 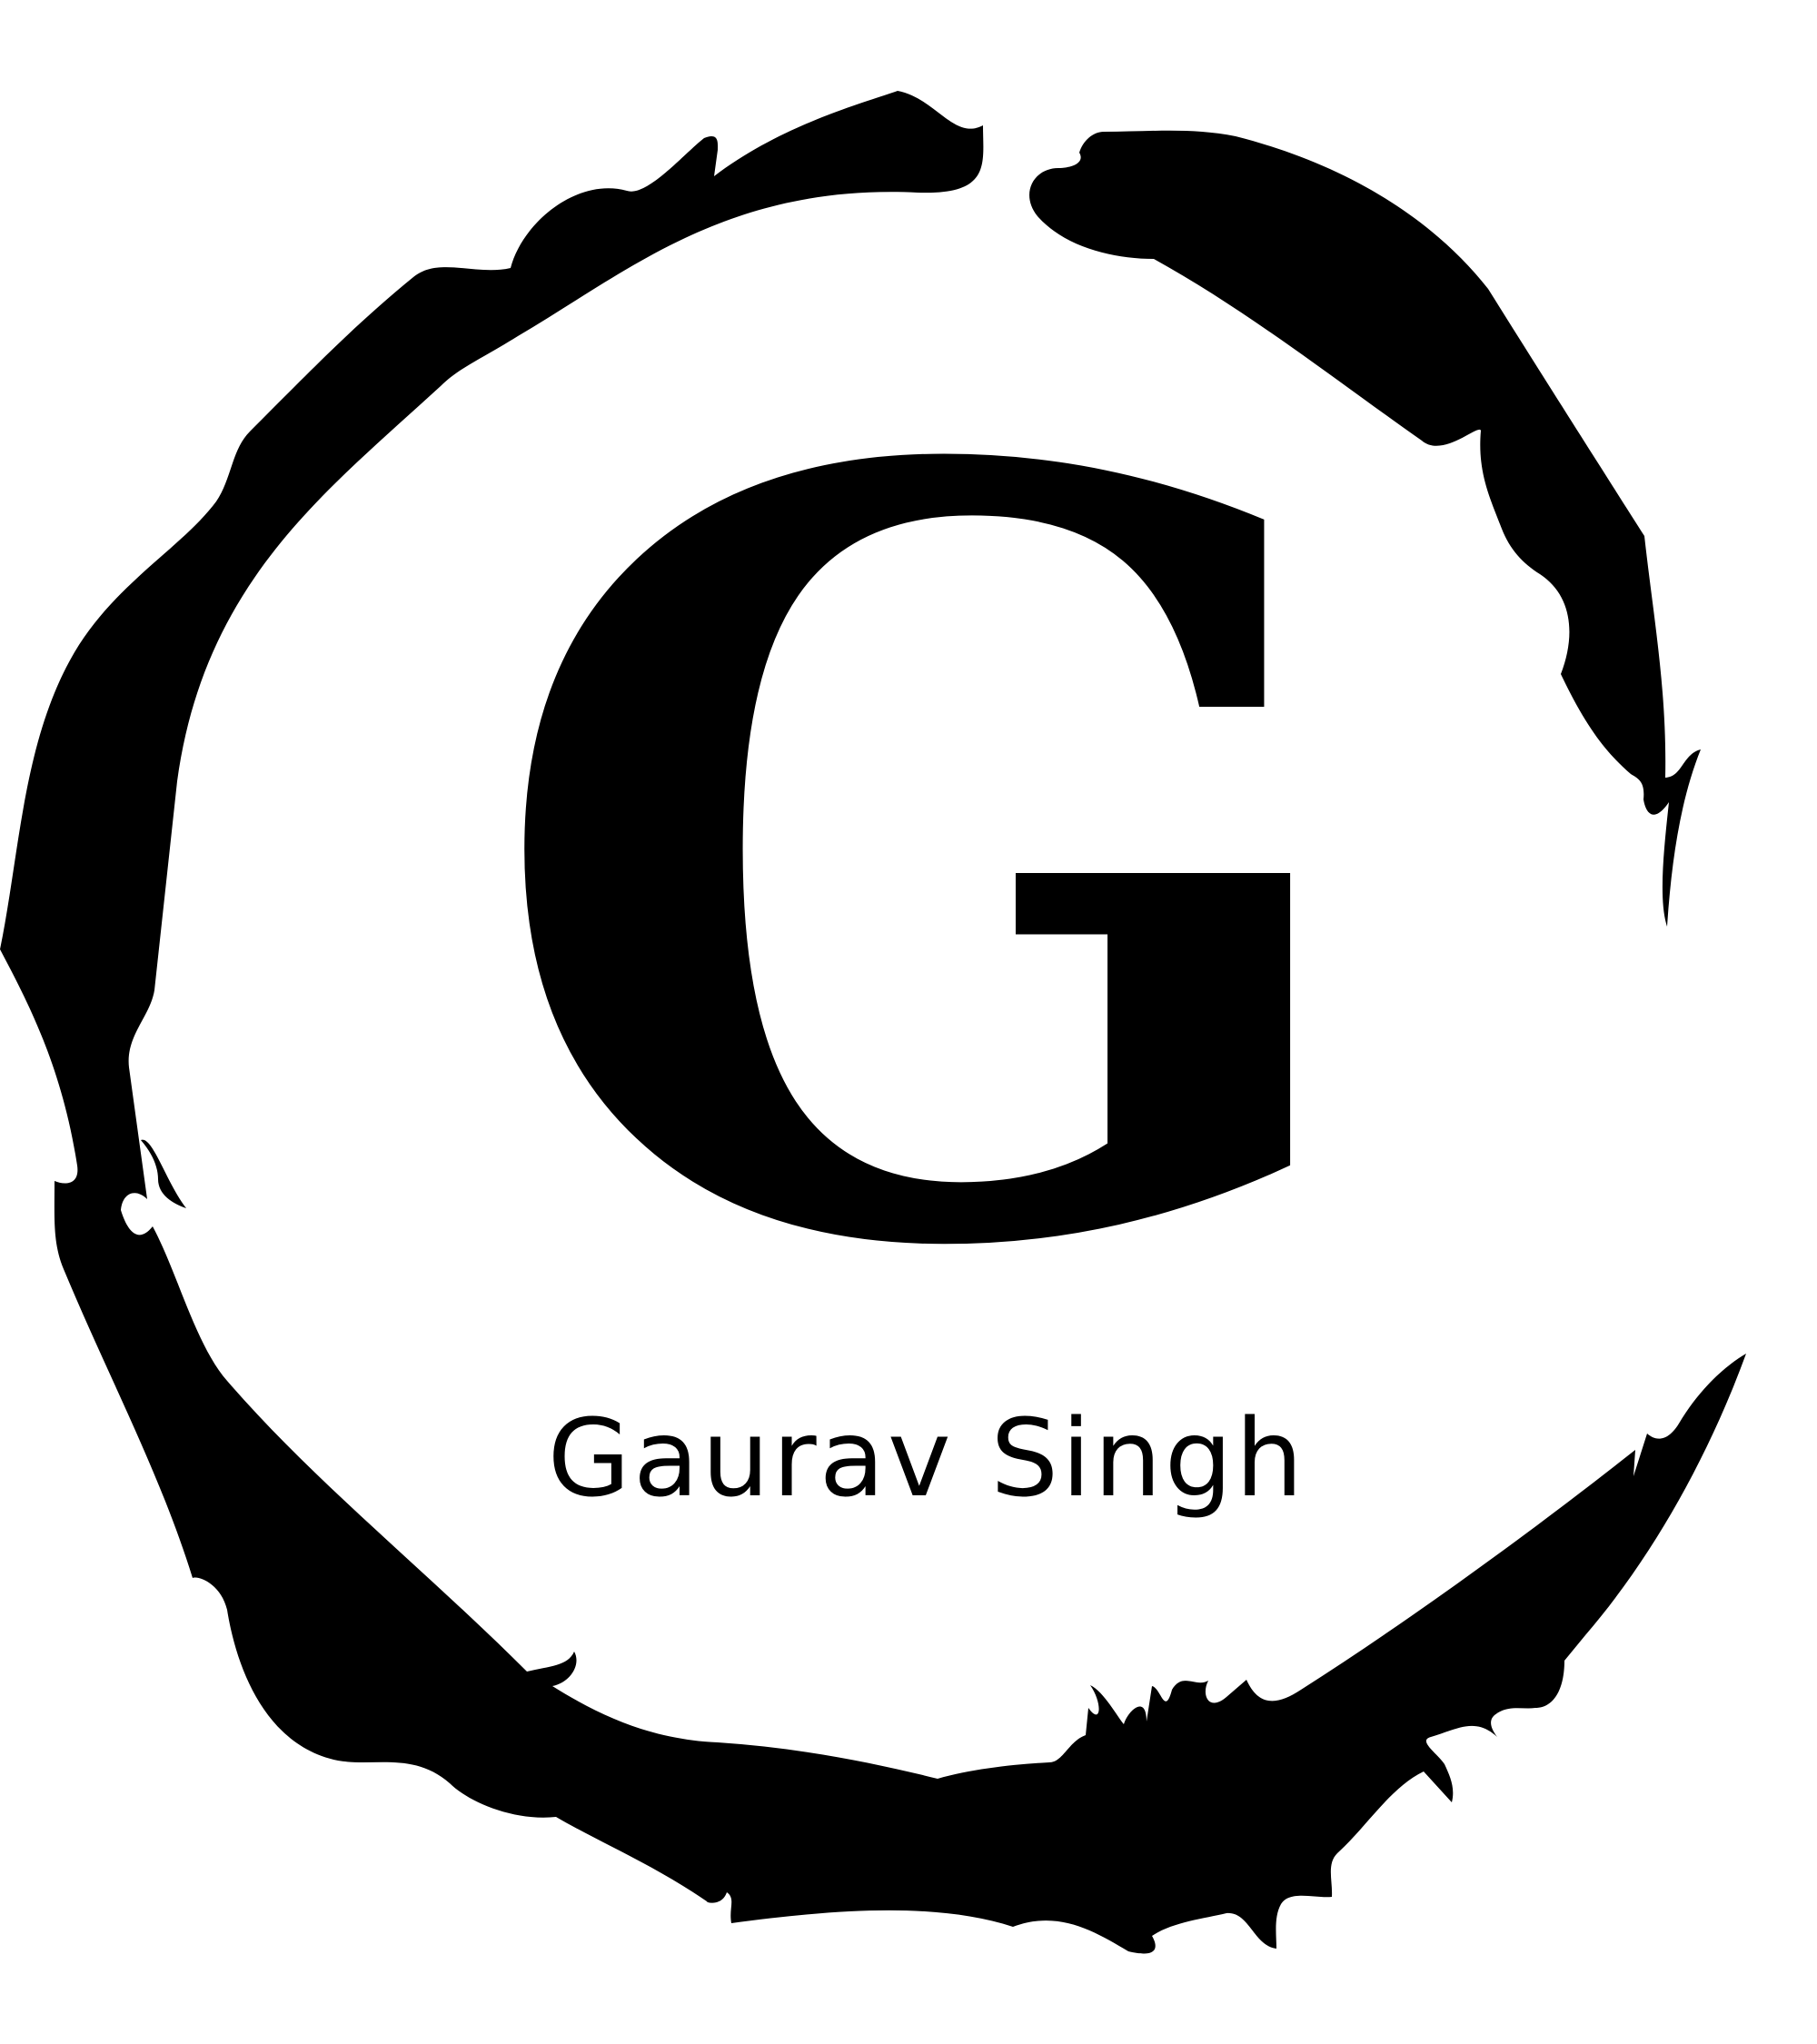 I want to click on brand-name: Gaurav Singh, so click(x=926, y=1458).